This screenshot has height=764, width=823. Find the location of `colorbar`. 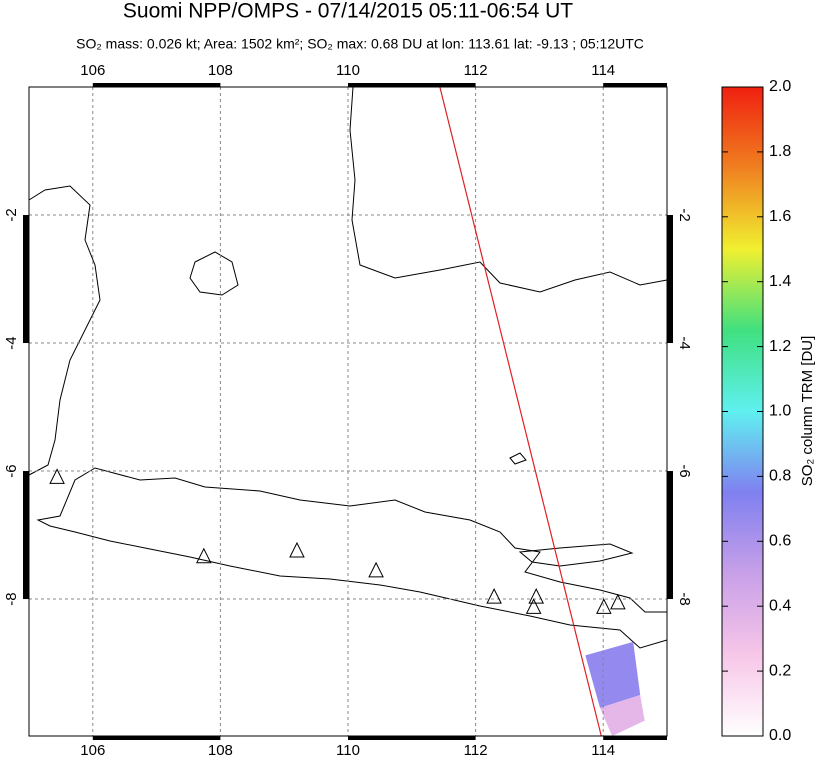

colorbar is located at coordinates (742, 411).